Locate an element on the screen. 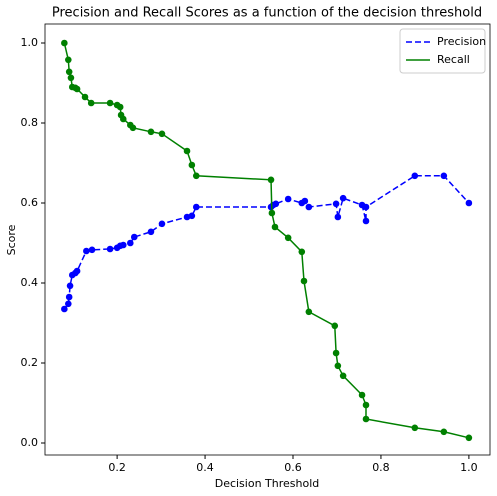 This screenshot has height=496, width=497. y-axis-label: Score is located at coordinates (11, 239).